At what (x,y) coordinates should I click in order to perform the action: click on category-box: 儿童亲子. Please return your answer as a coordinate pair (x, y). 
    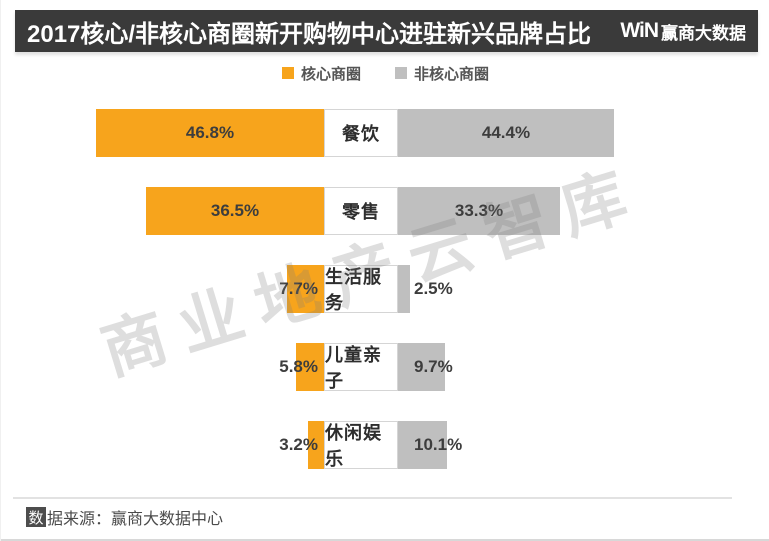
    Looking at the image, I should click on (361, 367).